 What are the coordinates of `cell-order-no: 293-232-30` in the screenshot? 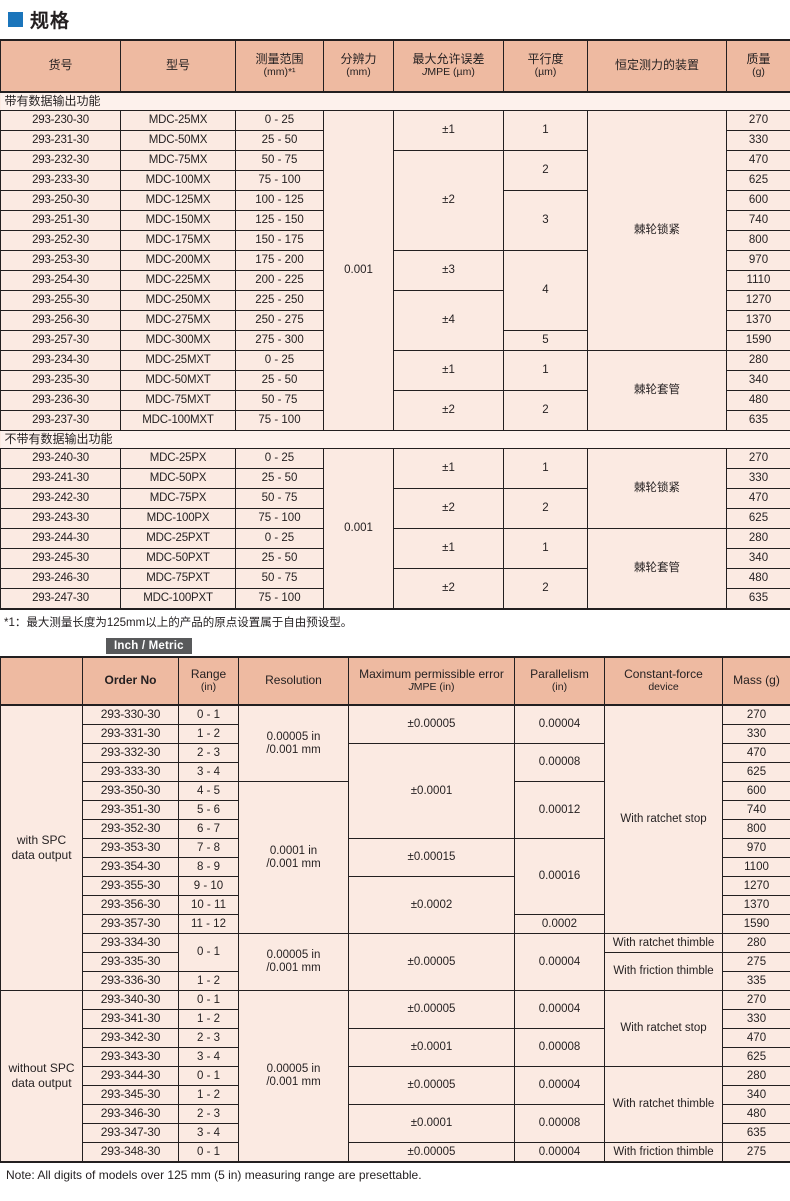 It's located at (60, 160).